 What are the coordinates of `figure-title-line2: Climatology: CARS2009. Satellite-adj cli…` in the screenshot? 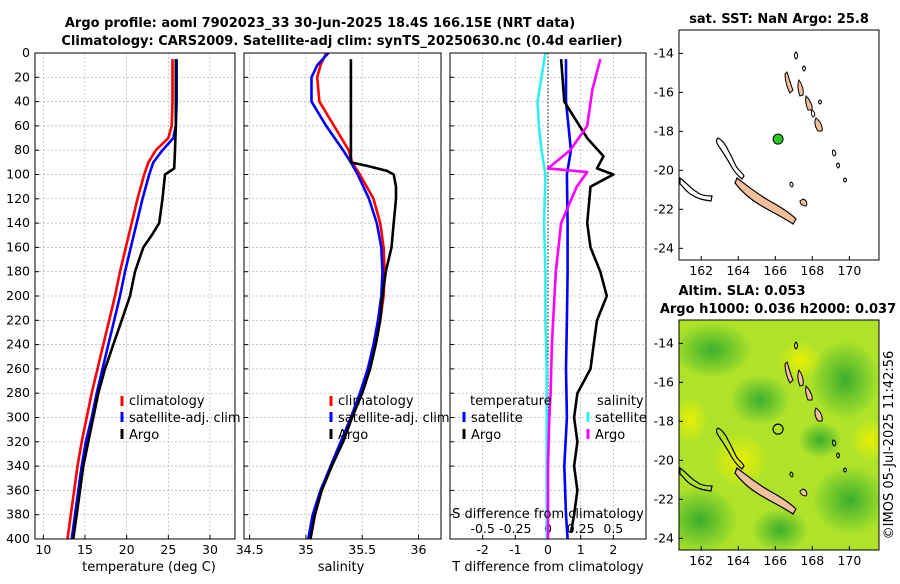 It's located at (341, 41).